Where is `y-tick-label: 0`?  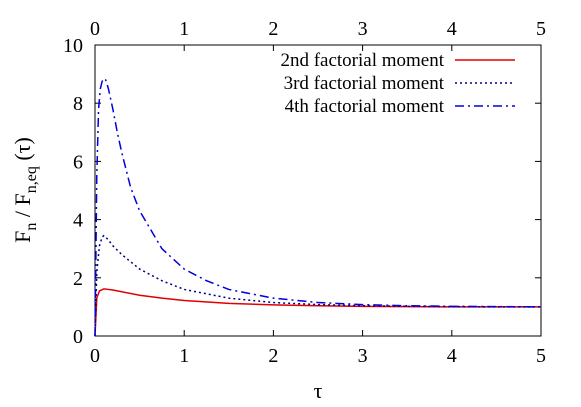 y-tick-label: 0 is located at coordinates (78, 337).